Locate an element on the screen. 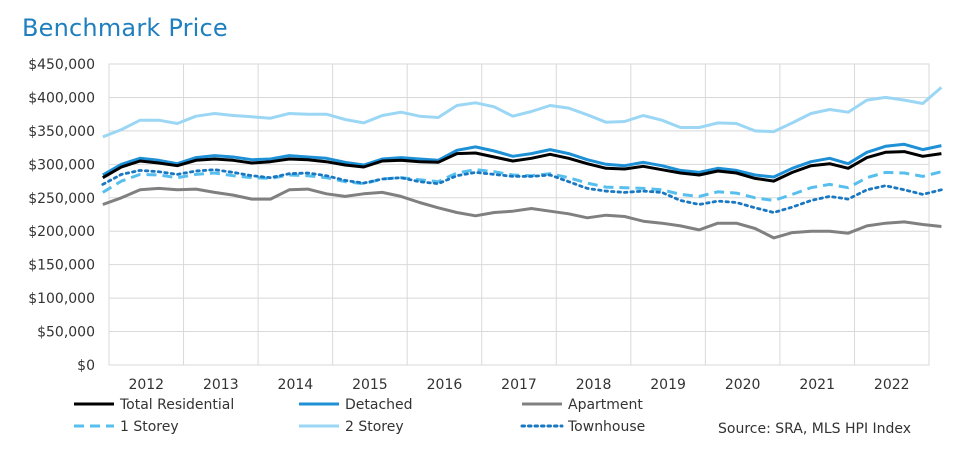 The height and width of the screenshot is (452, 975). series-line-apartment is located at coordinates (522, 213).